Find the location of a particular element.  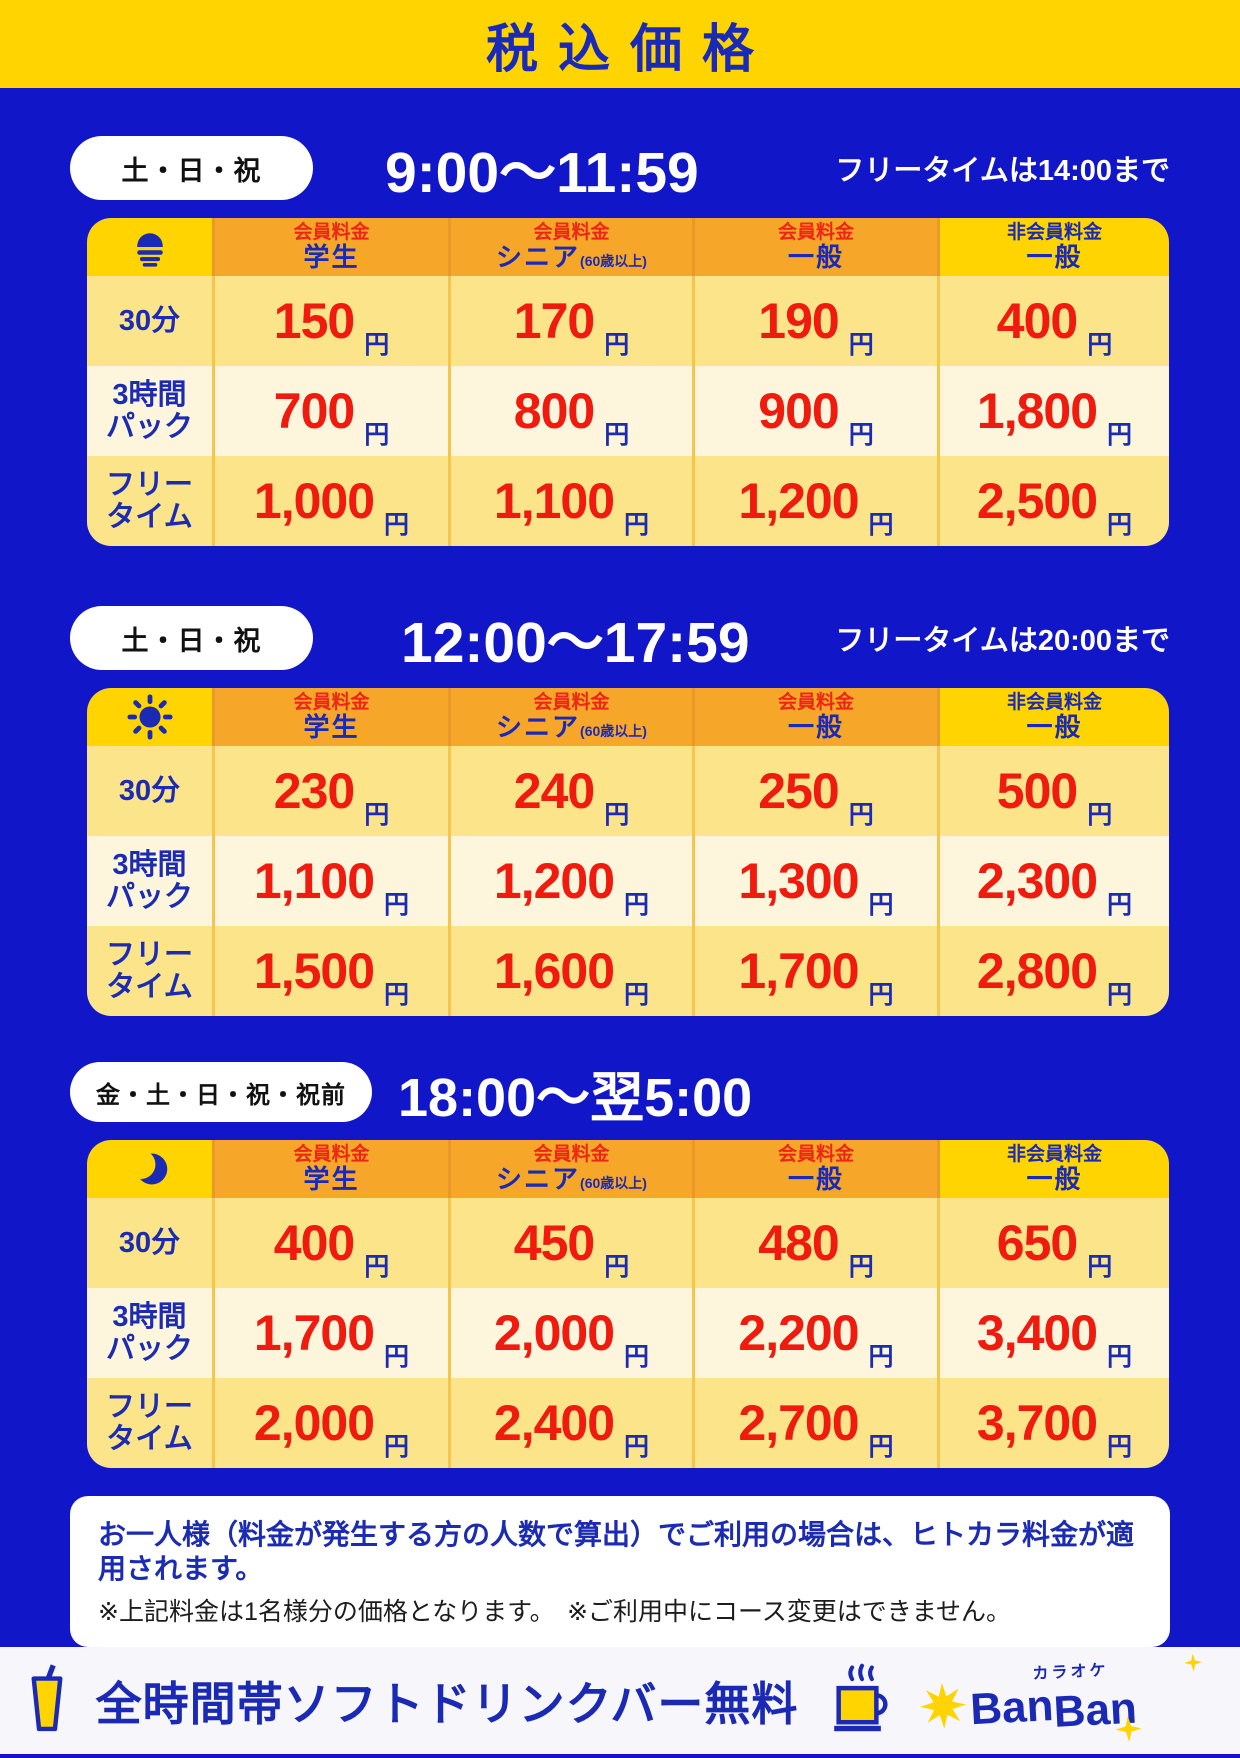

days-badge: 金・土・日・祝・祝前 is located at coordinates (221, 1092).